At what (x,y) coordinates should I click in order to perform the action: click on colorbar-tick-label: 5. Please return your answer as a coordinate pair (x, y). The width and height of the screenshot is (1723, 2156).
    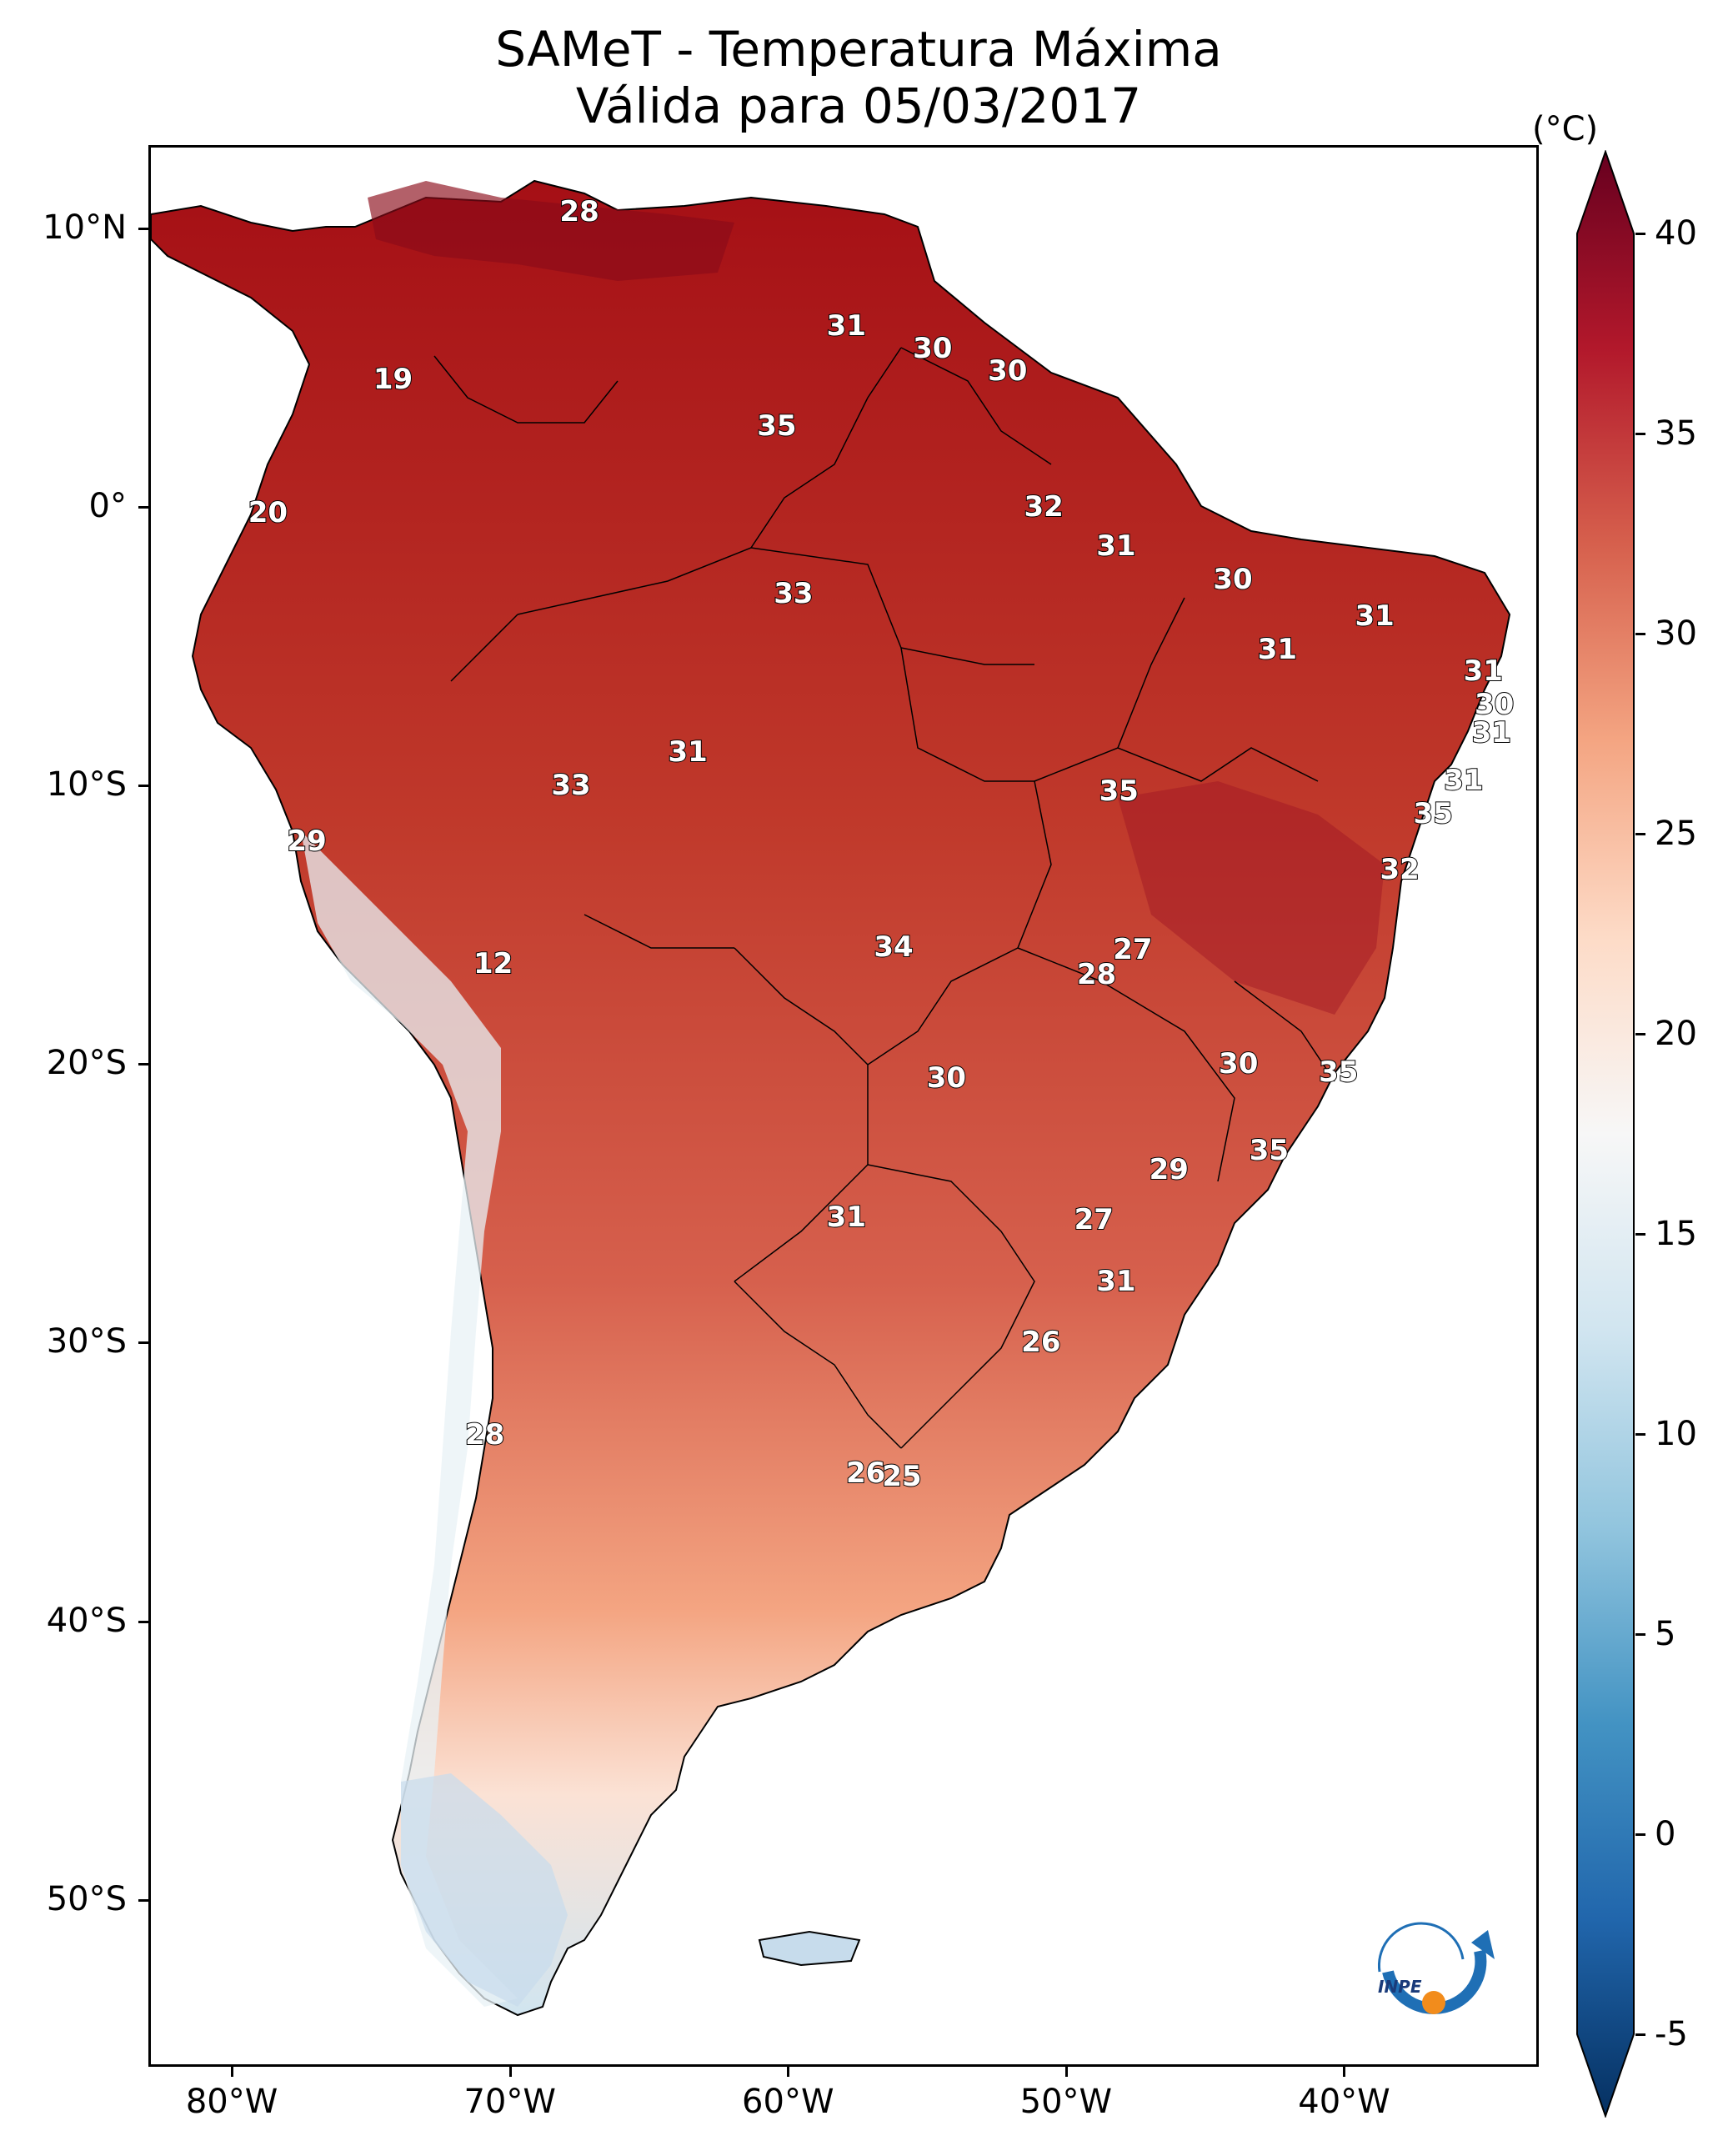
    Looking at the image, I should click on (1665, 1634).